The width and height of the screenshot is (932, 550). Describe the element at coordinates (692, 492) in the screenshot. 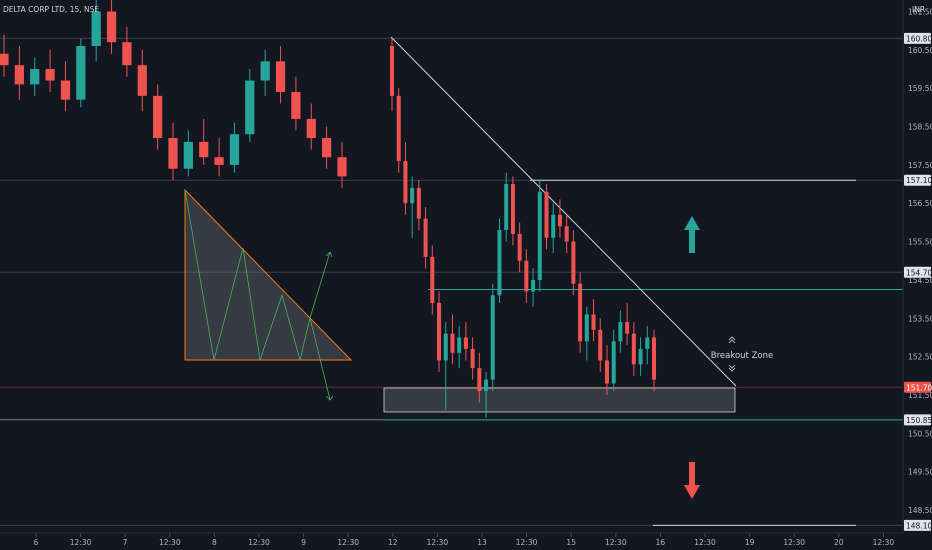

I see `down-arrow-icon` at that location.